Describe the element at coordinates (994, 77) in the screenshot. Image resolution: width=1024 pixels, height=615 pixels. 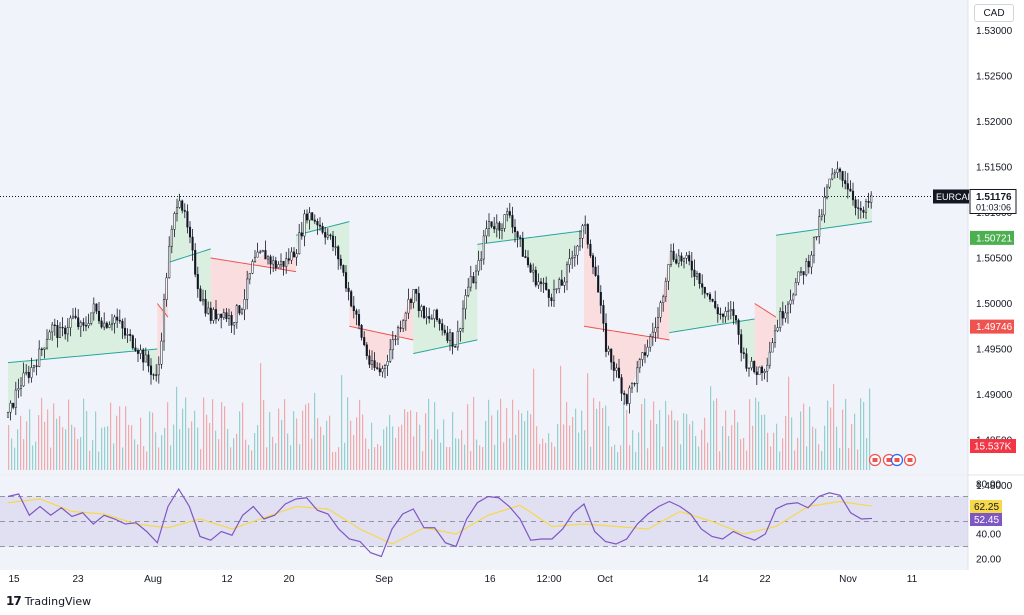
I see `price-tick-label: 1.52500` at that location.